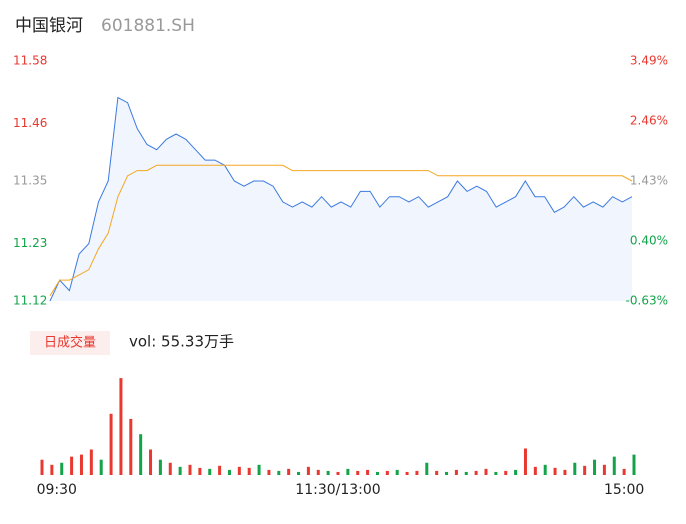  I want to click on volume-title: 日成交量, so click(70, 343).